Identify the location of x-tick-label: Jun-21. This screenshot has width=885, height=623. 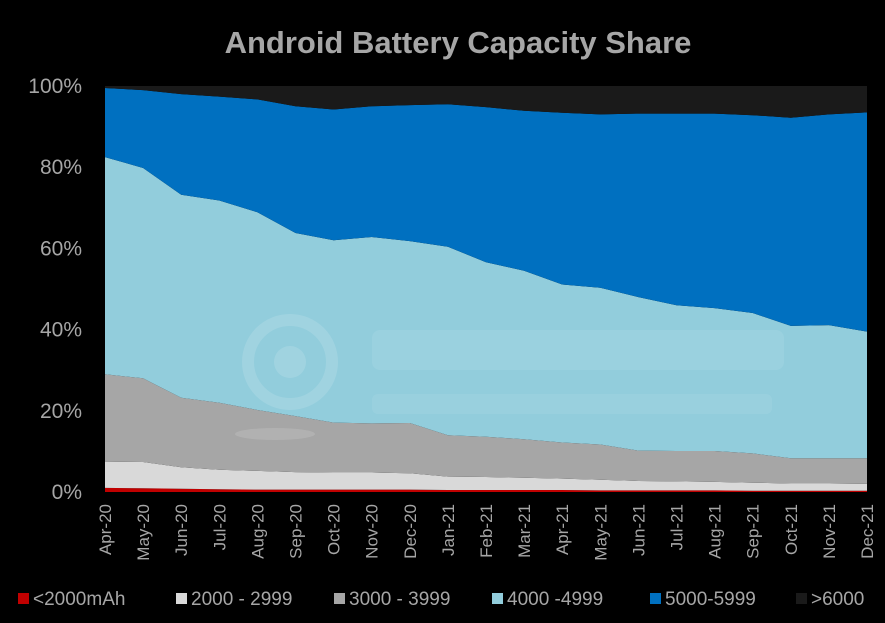
(638, 530).